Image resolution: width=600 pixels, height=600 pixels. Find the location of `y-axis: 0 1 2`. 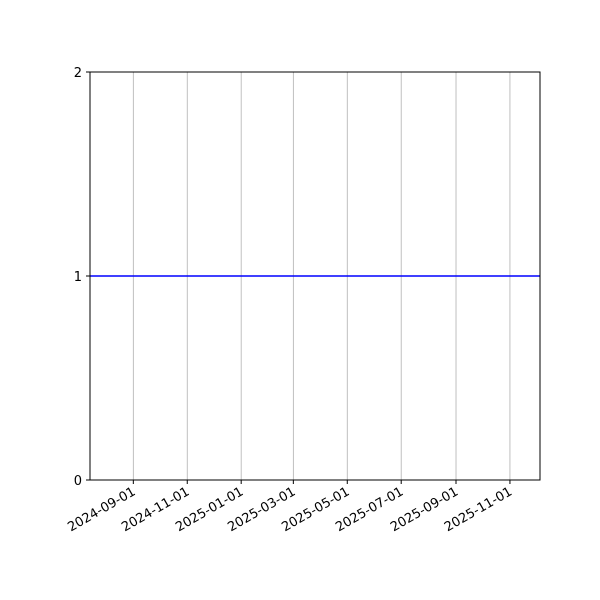

y-axis: 0 1 2 is located at coordinates (82, 277).